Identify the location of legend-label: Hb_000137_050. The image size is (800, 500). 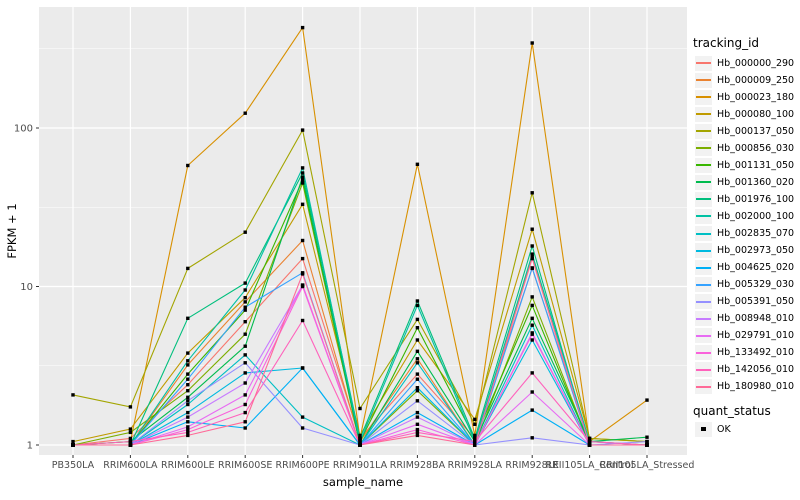
(756, 131).